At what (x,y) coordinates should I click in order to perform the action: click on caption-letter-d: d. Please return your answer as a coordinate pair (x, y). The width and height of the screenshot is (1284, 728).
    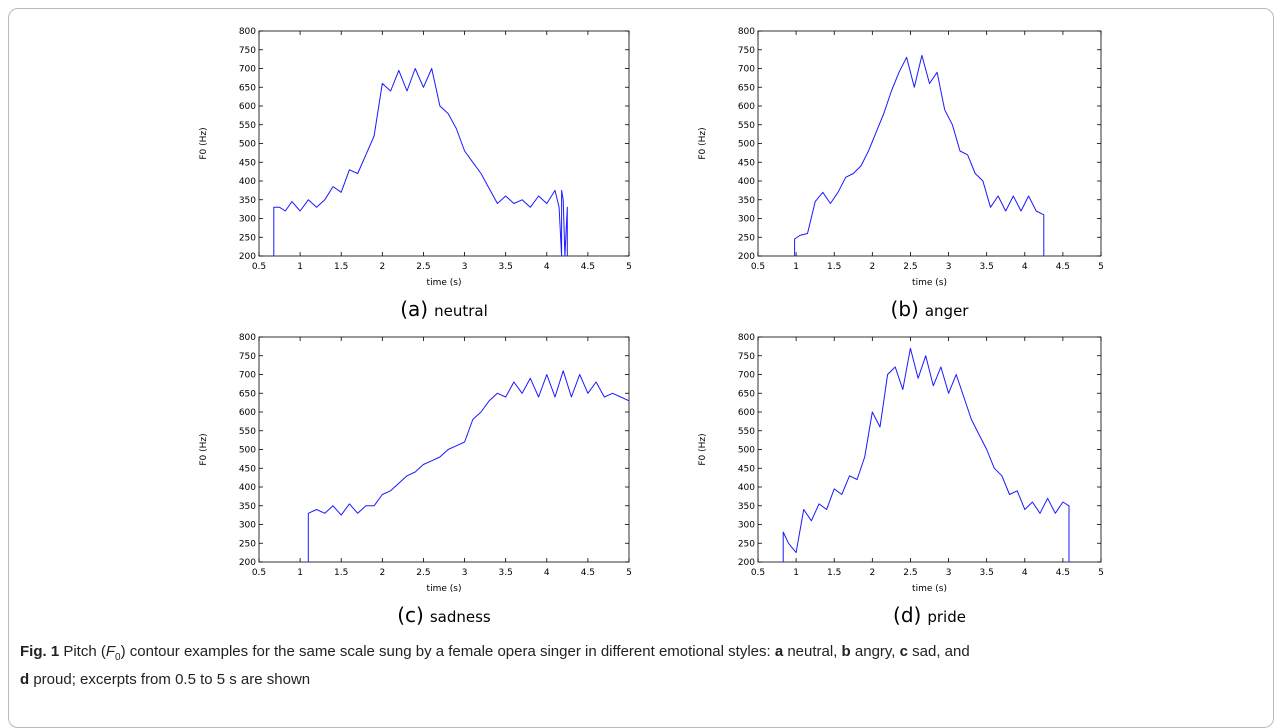
    Looking at the image, I should click on (25, 679).